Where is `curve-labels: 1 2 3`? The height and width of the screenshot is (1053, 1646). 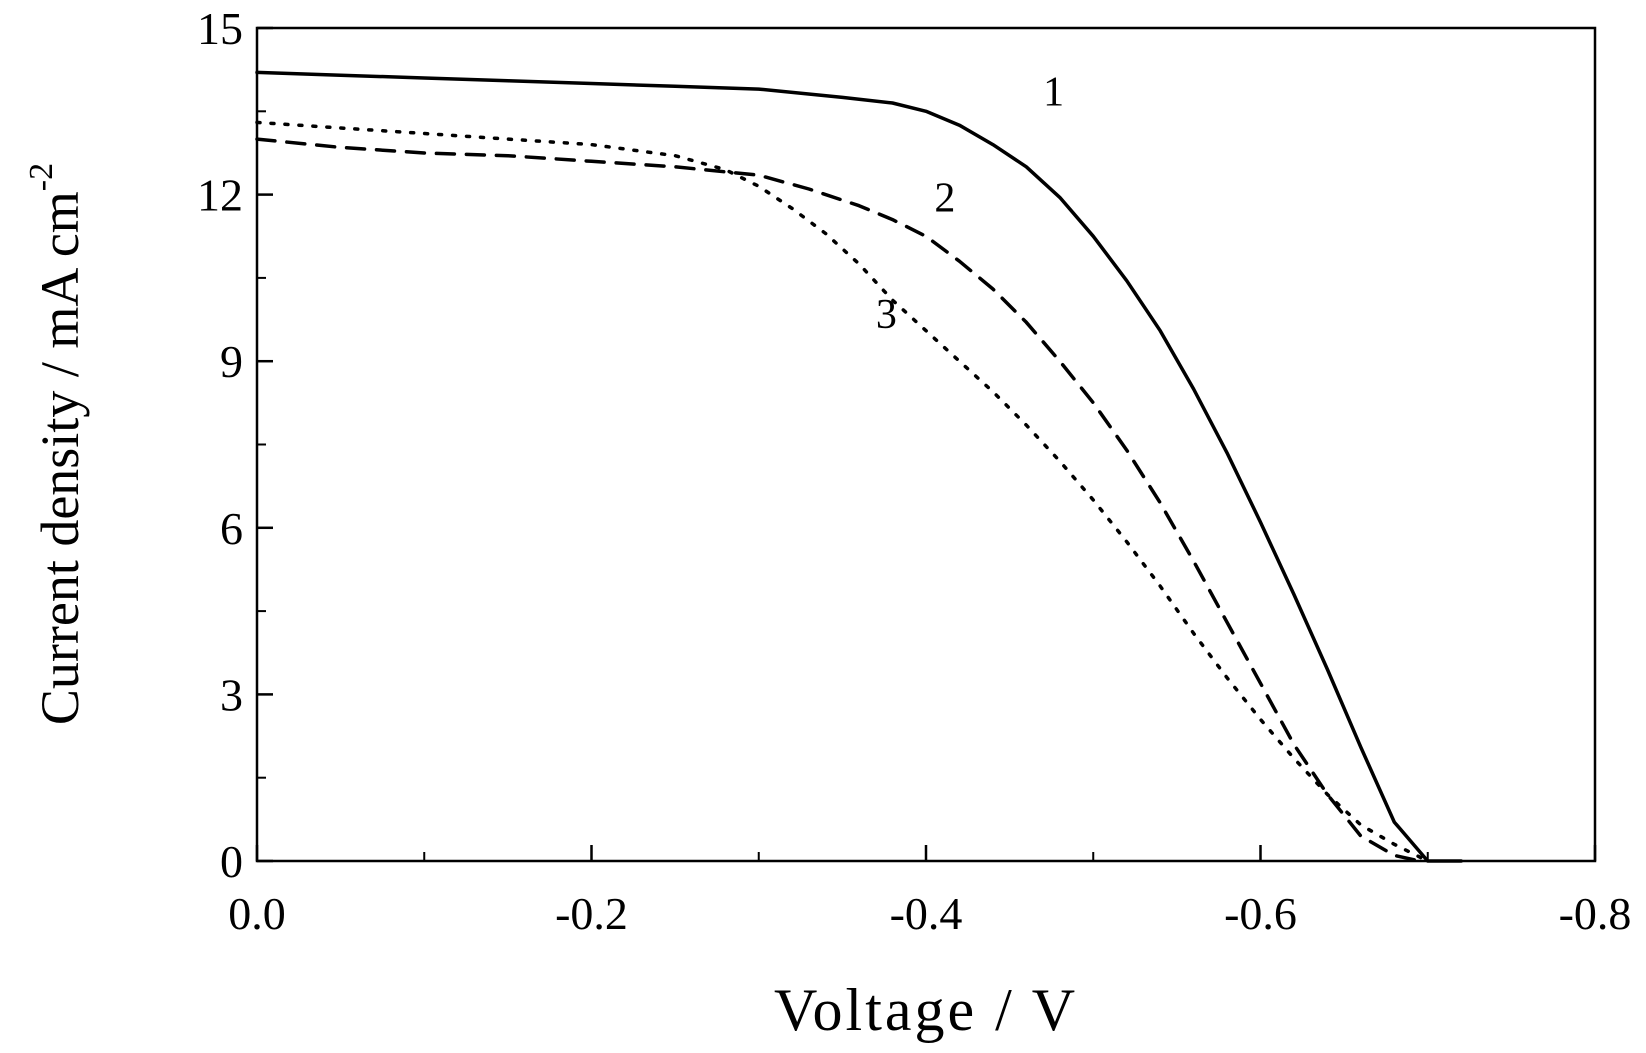
curve-labels: 1 2 3 is located at coordinates (970, 204).